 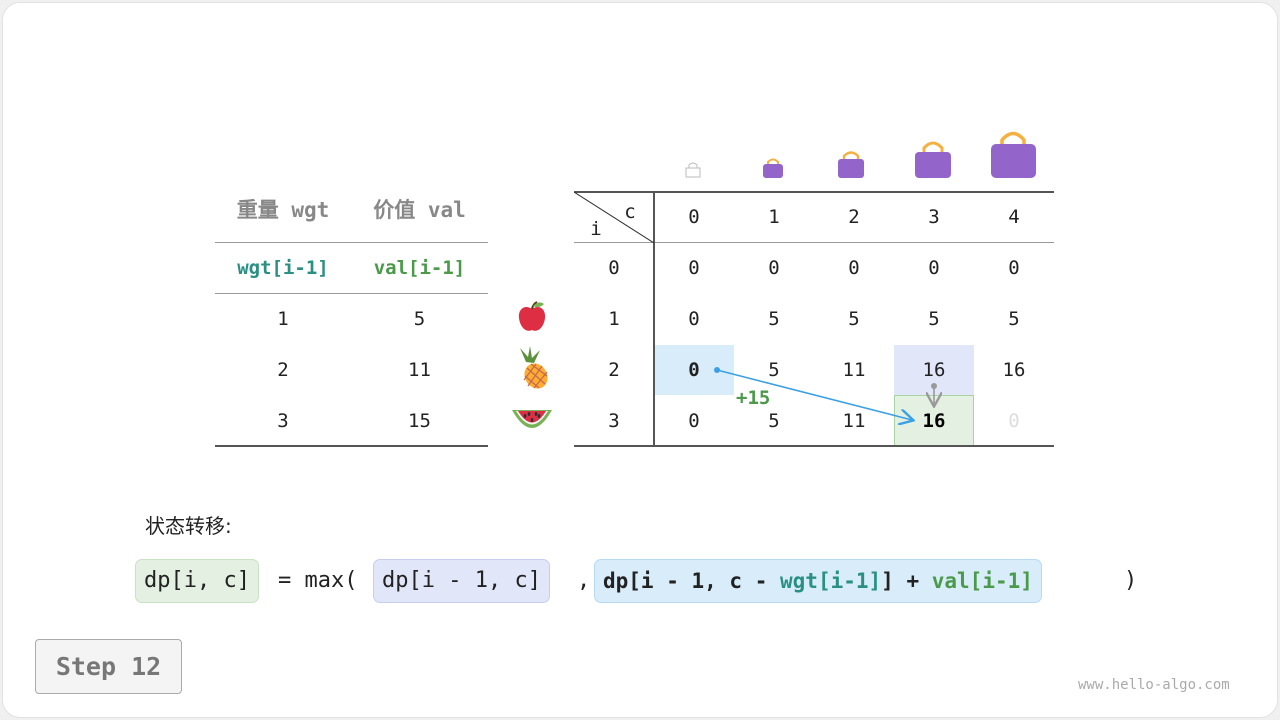 What do you see at coordinates (532, 419) in the screenshot?
I see `watermelon-icon` at bounding box center [532, 419].